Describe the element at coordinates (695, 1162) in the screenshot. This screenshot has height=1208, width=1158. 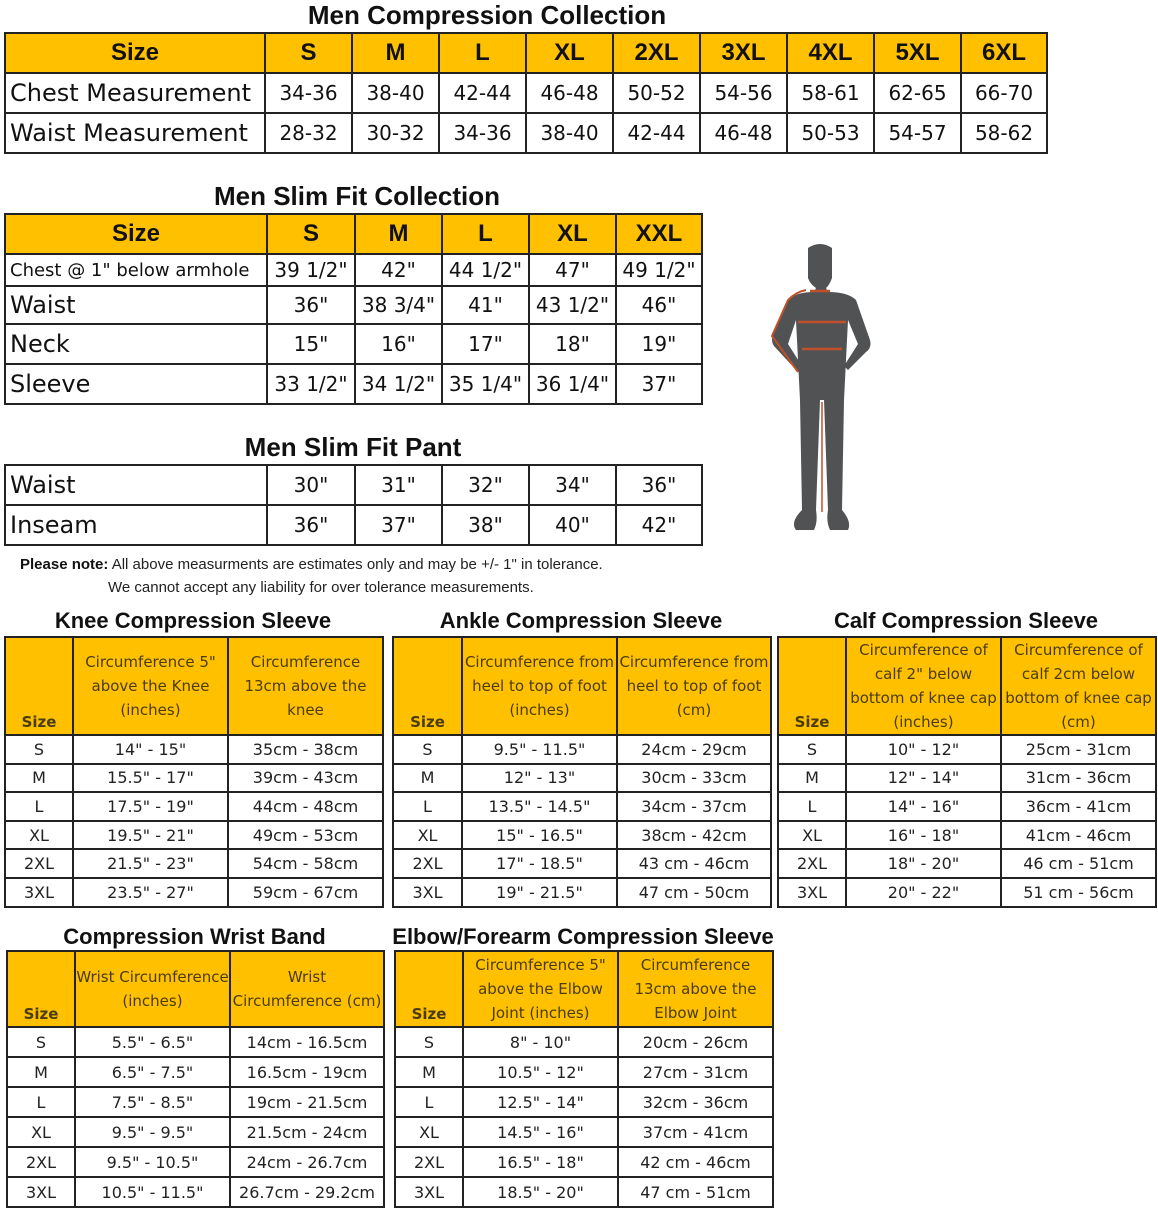
I see `table-cell: 42 cm - 46cm` at that location.